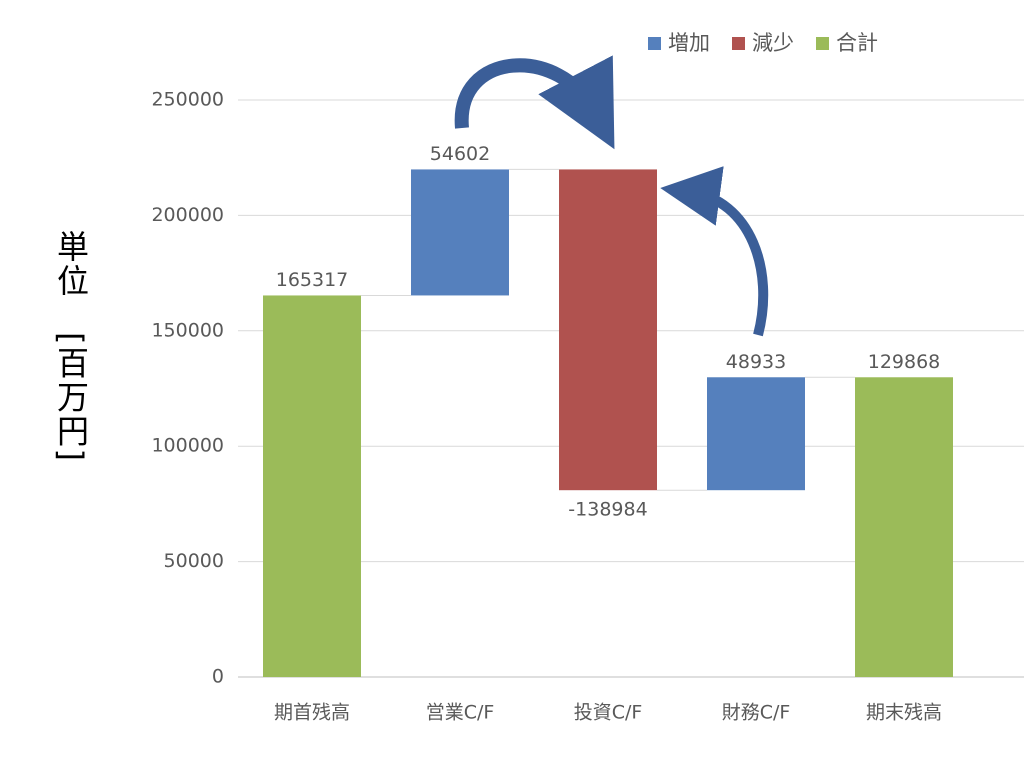 Image resolution: width=1024 pixels, height=763 pixels. I want to click on y-tick-label: 100000, so click(187, 446).